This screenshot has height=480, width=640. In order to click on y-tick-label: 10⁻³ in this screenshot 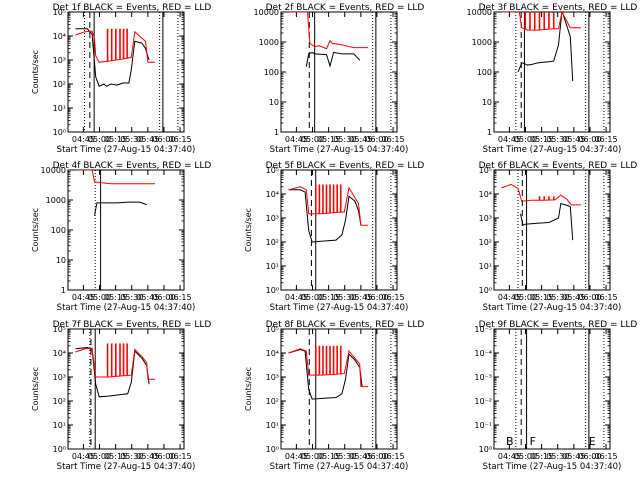, I will do `click(483, 377)`.